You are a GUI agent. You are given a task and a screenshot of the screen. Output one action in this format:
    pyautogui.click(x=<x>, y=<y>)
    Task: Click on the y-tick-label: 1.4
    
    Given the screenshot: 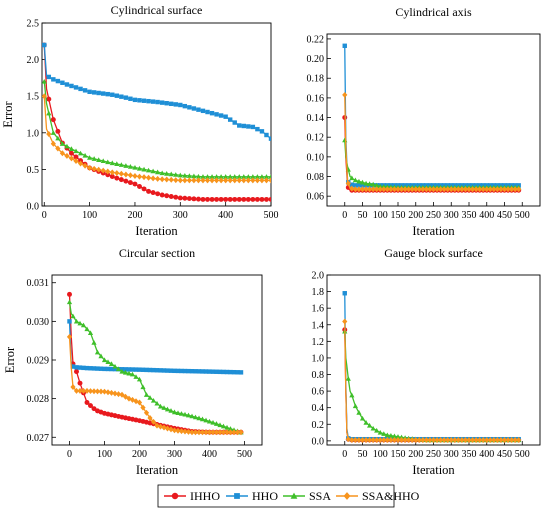 What is the action you would take?
    pyautogui.click(x=318, y=325)
    